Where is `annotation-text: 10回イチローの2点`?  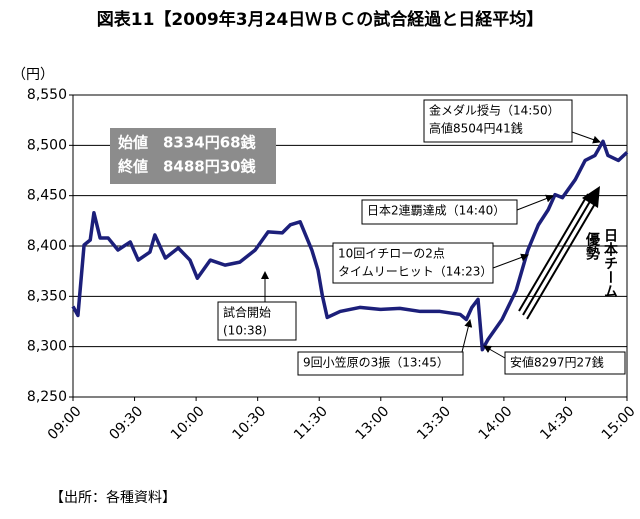
annotation-text: 10回イチローの2点 is located at coordinates (391, 254).